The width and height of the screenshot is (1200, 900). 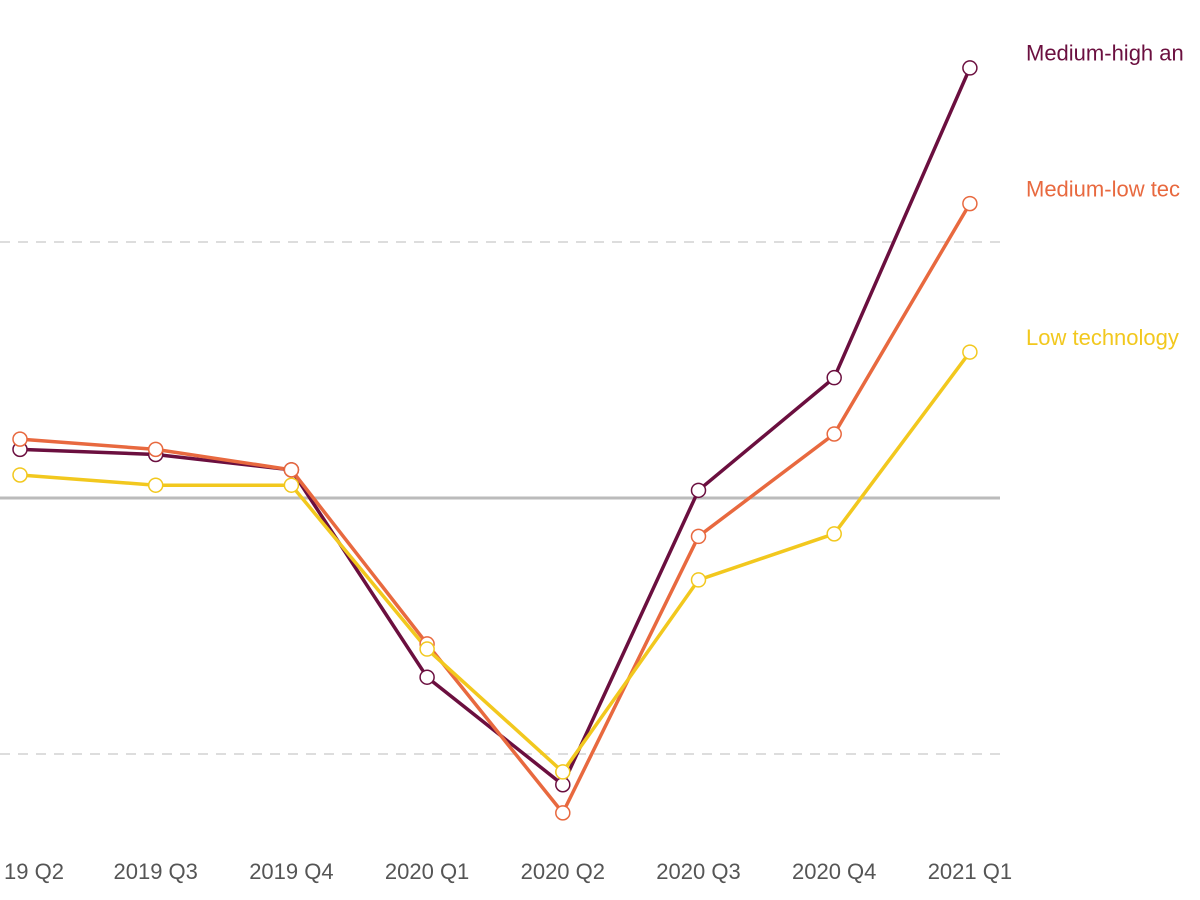 What do you see at coordinates (1102, 337) in the screenshot?
I see `legend-label: Low technology` at bounding box center [1102, 337].